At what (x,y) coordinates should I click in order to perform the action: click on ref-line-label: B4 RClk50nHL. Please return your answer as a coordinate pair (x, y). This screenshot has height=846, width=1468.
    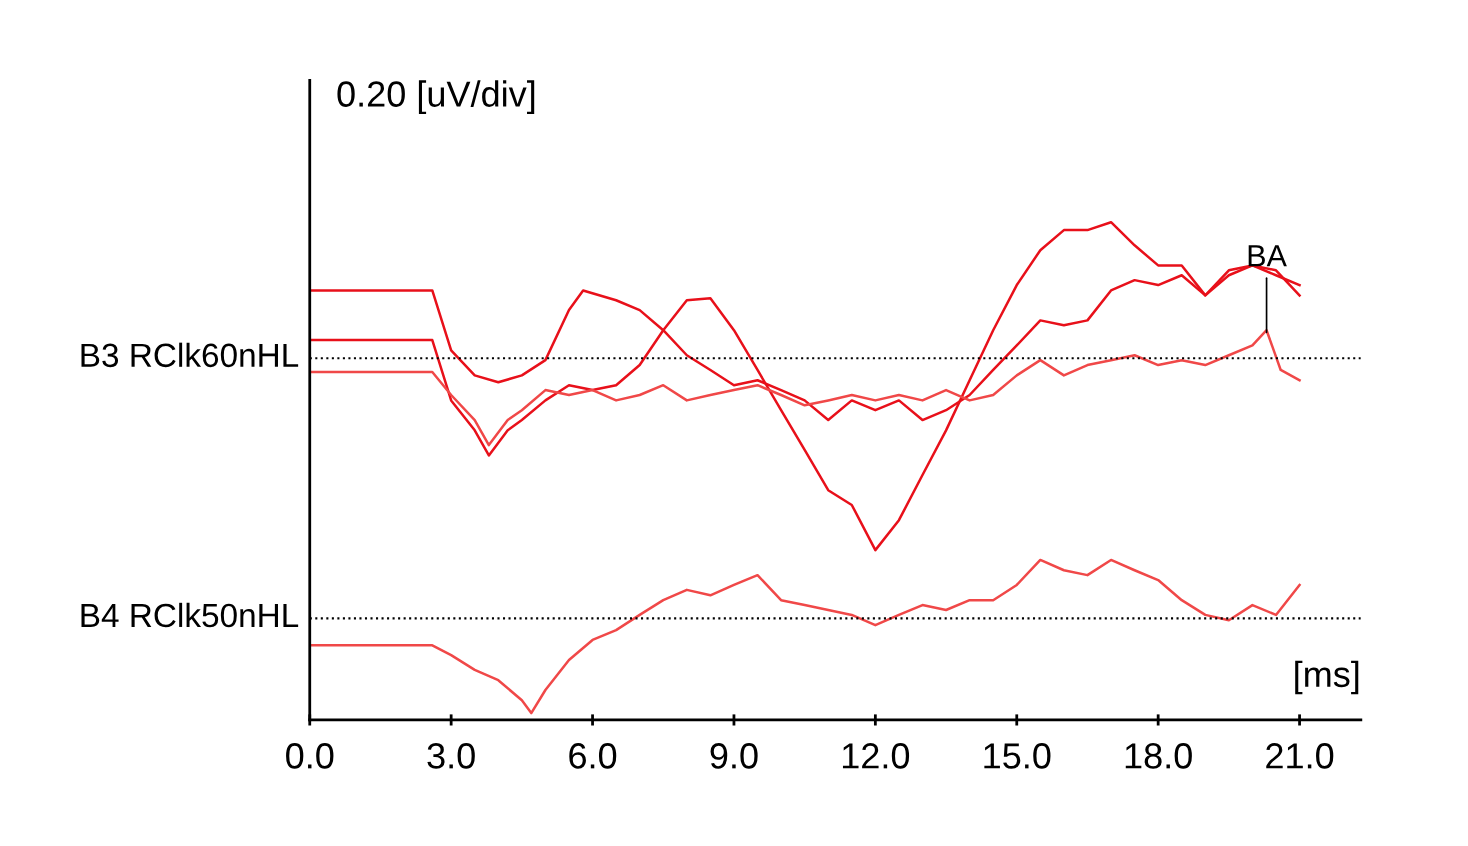
    Looking at the image, I should click on (190, 615).